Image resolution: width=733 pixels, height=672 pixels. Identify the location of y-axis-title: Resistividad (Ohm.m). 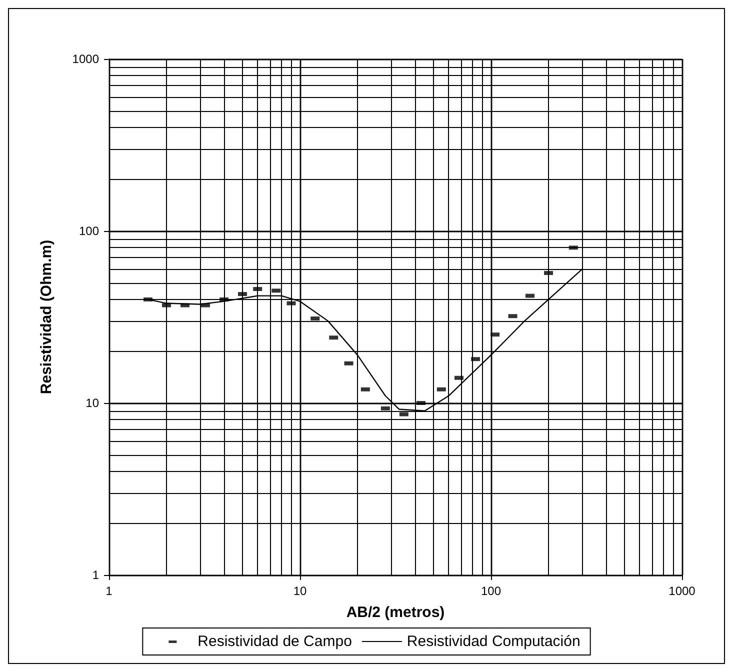
(46, 317).